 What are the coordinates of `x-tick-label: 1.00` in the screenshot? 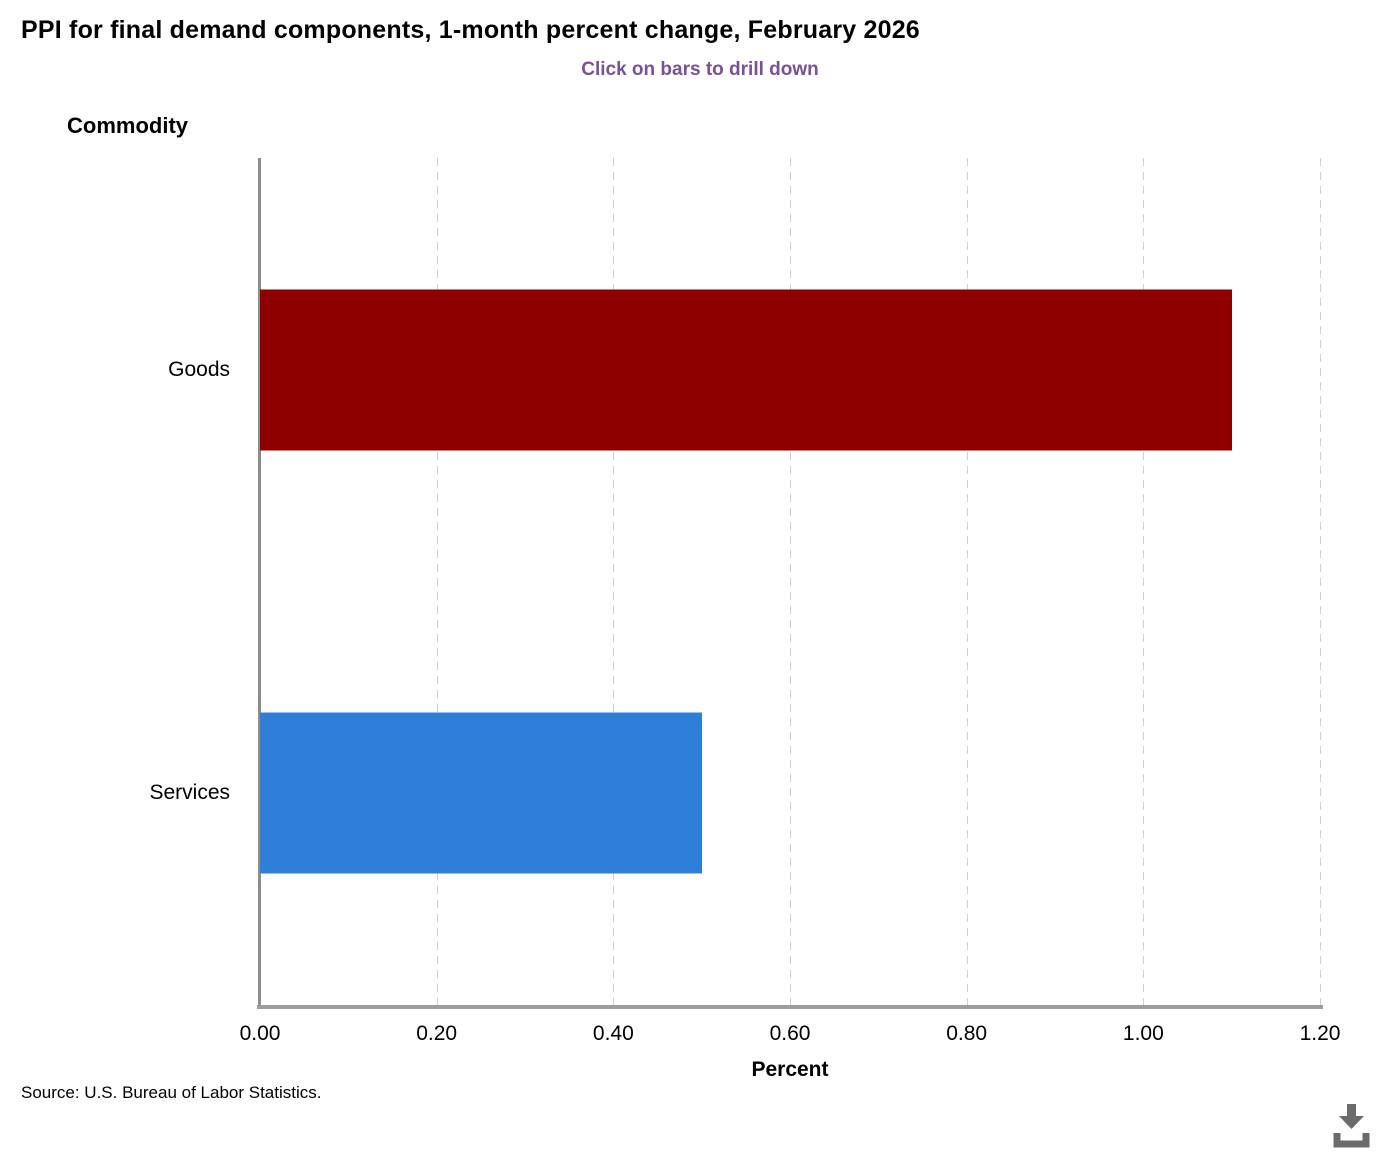 It's located at (1143, 1033).